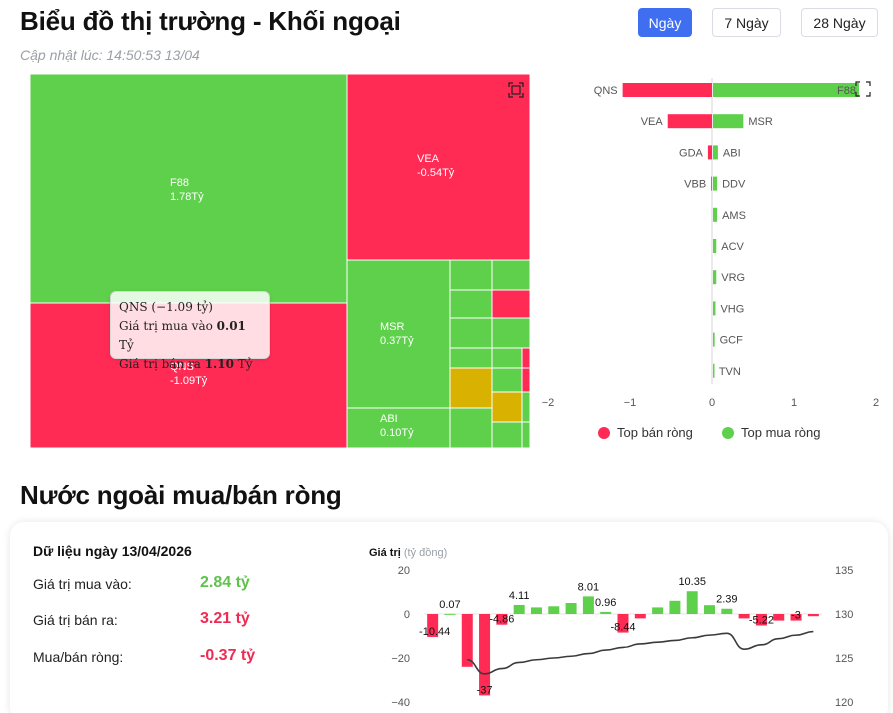 The width and height of the screenshot is (893, 713). I want to click on legend-sell-label: Top bán ròng, so click(655, 432).